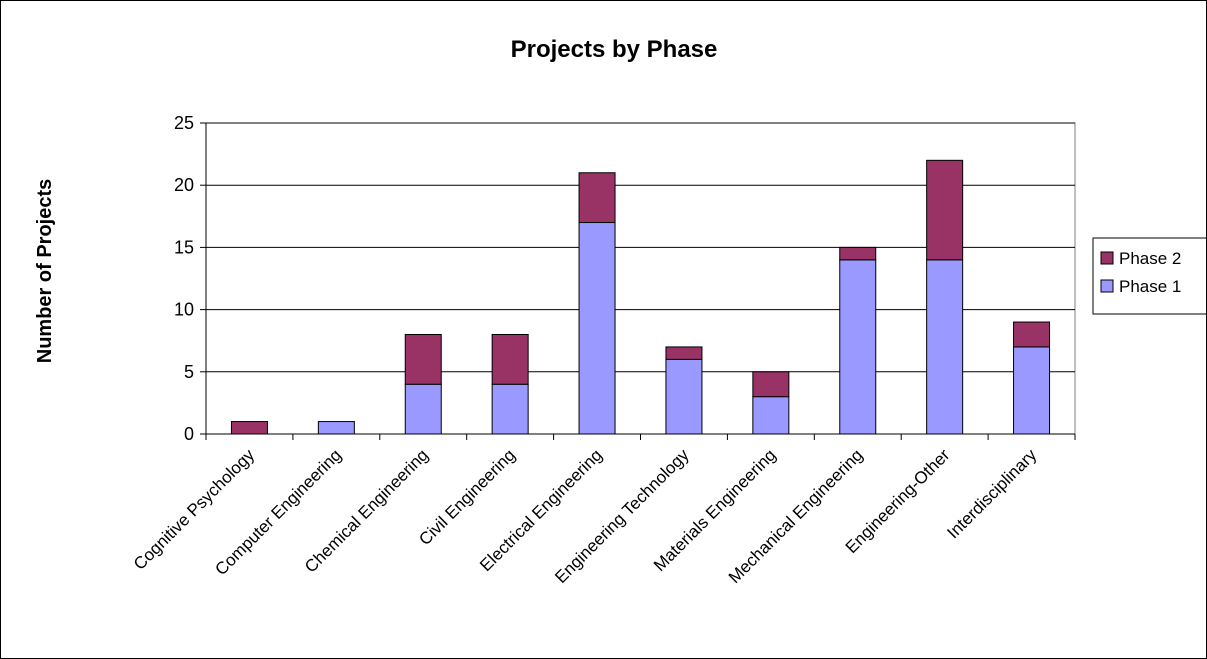  What do you see at coordinates (189, 372) in the screenshot?
I see `y-tick-label: 5` at bounding box center [189, 372].